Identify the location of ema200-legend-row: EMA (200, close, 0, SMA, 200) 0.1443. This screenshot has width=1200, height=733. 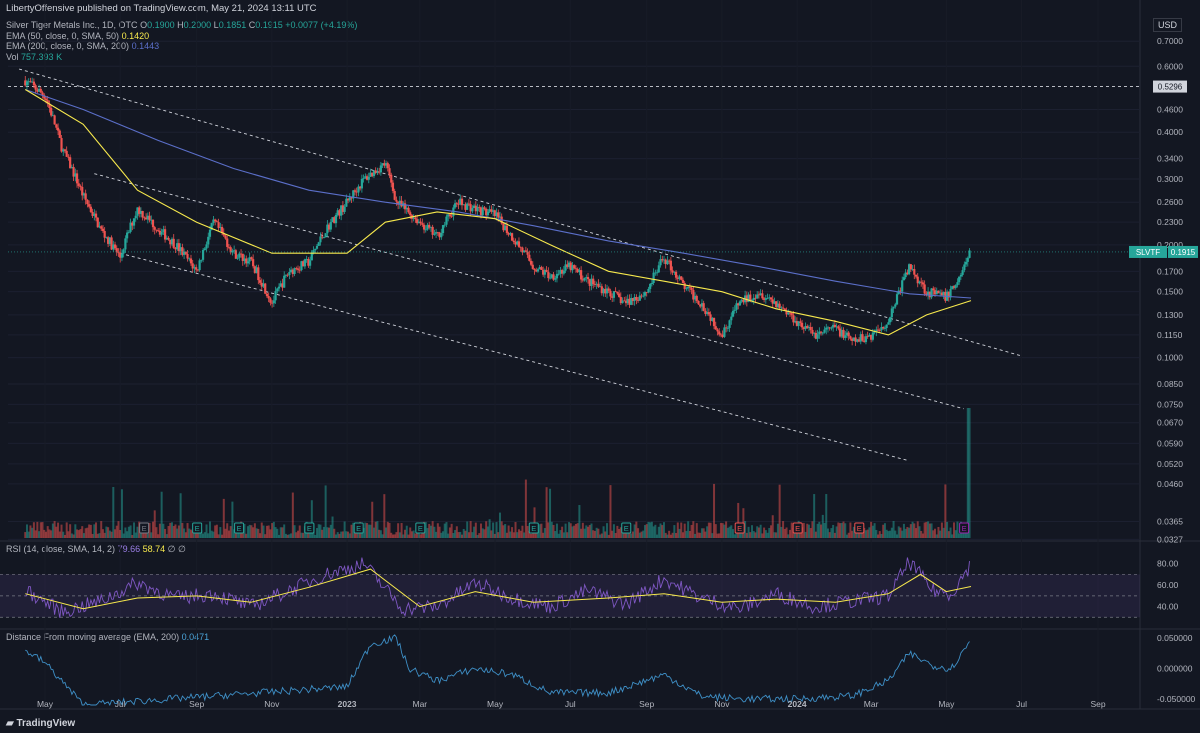
(181, 46).